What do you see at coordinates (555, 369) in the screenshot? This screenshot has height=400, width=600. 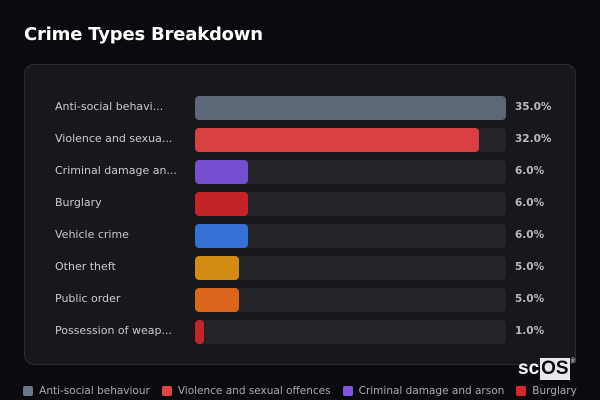 I see `logo-boxed: OS` at bounding box center [555, 369].